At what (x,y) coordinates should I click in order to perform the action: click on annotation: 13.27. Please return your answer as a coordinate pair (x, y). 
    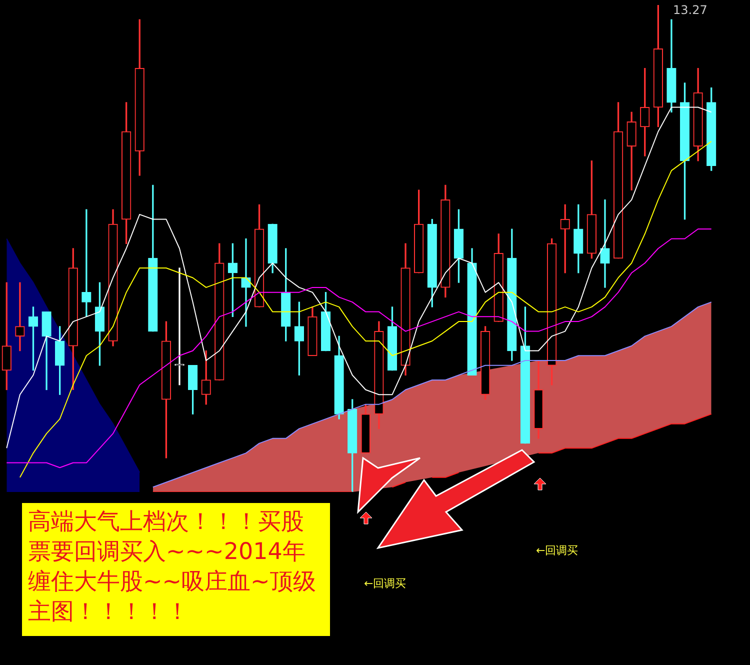
    Looking at the image, I should click on (690, 10).